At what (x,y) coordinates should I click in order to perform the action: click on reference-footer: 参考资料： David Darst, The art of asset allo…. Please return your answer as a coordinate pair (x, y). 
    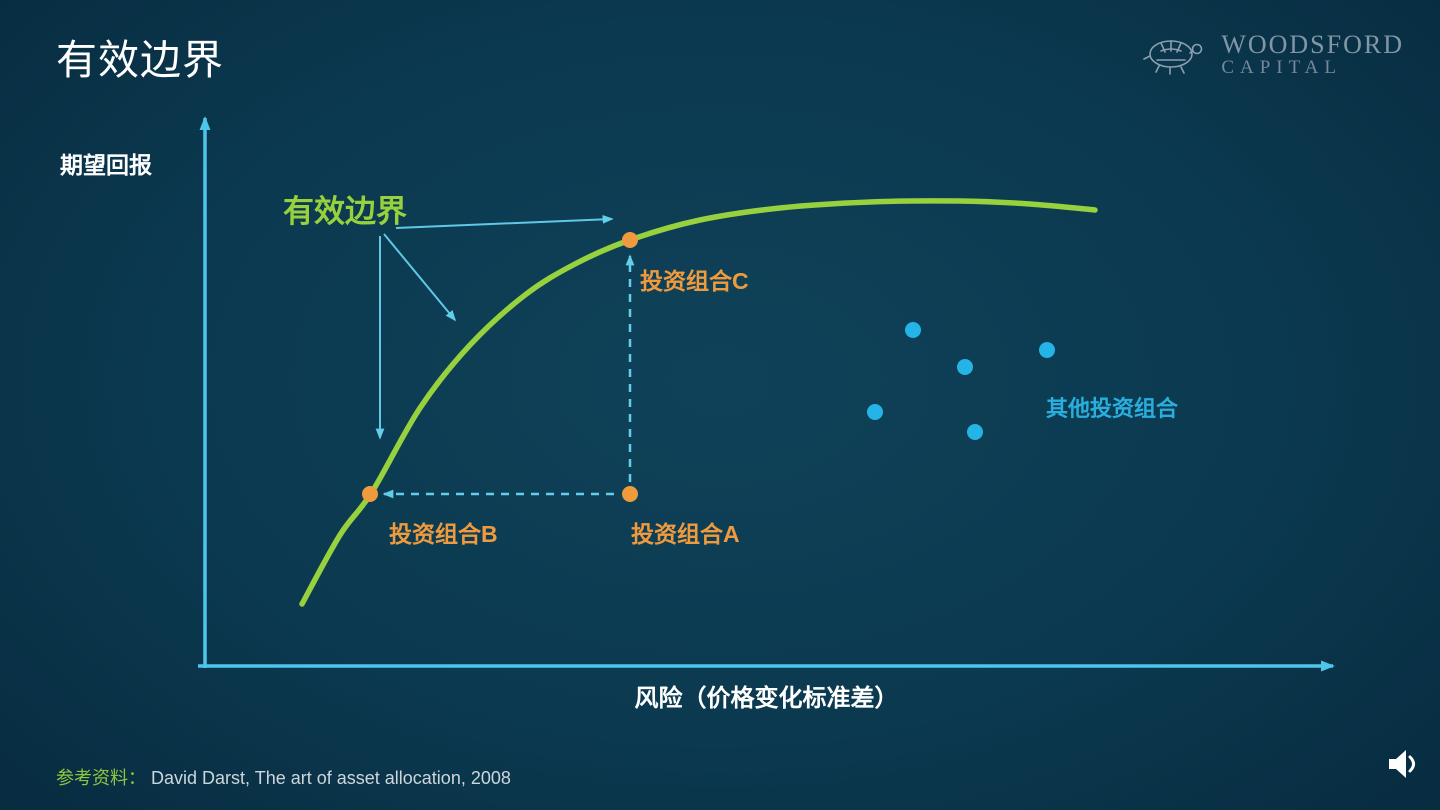
    Looking at the image, I should click on (283, 777).